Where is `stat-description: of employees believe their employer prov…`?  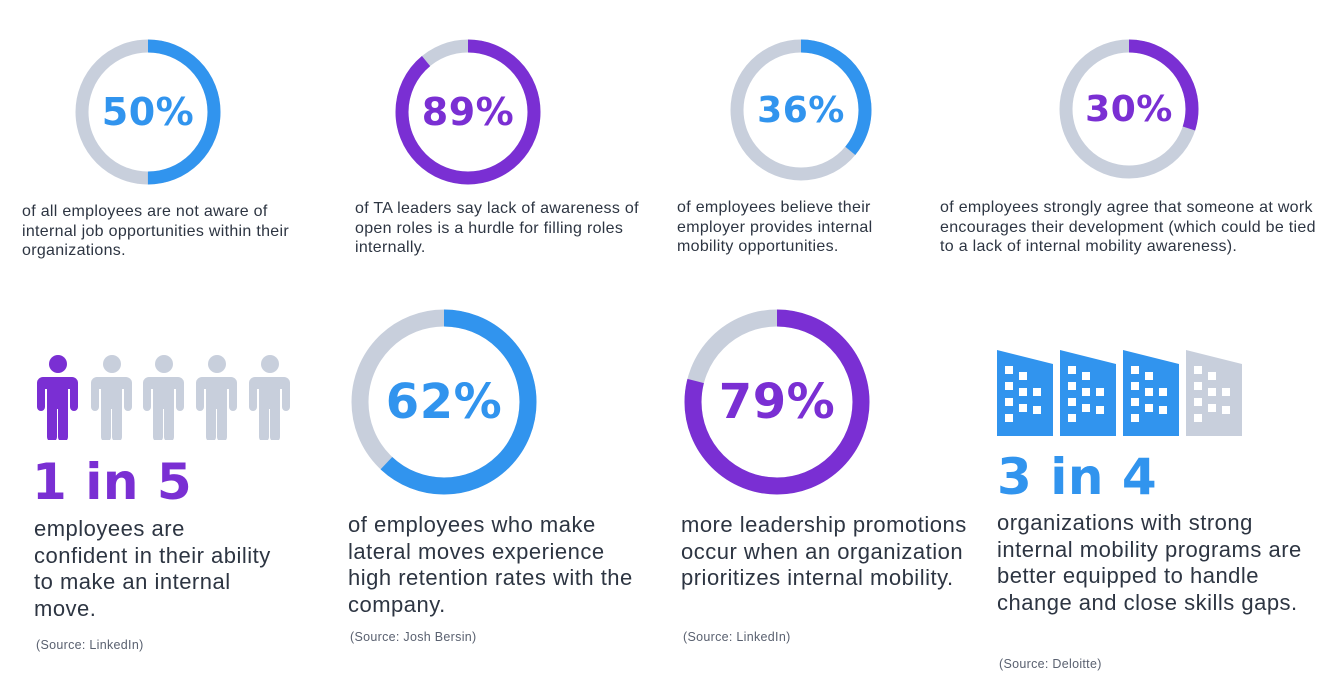
stat-description: of employees believe their employer prov… is located at coordinates (775, 227).